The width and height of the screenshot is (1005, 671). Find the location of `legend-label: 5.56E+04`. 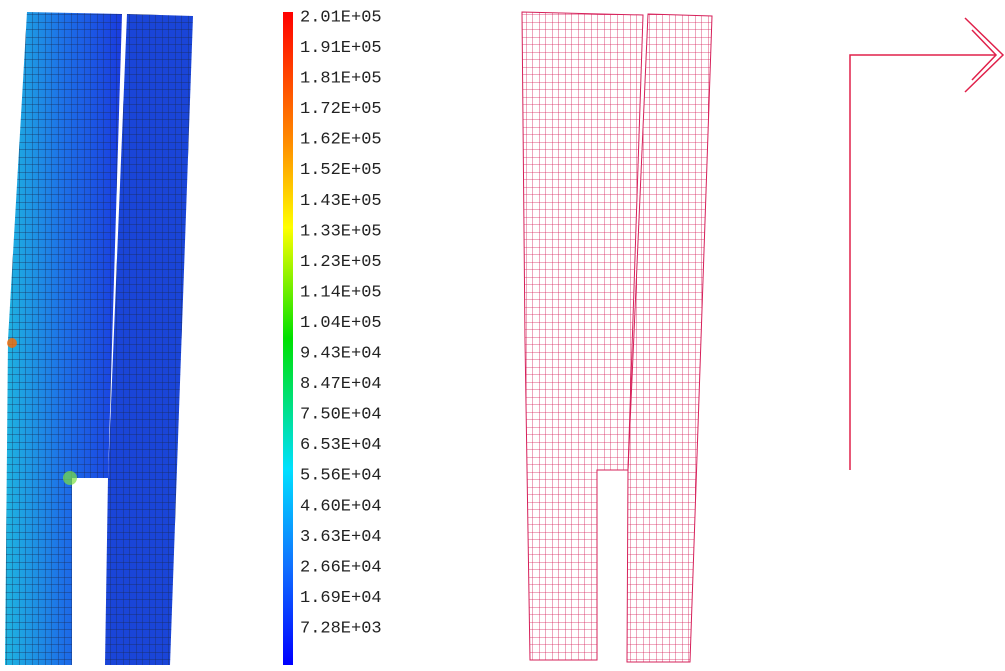

legend-label: 5.56E+04 is located at coordinates (341, 476).